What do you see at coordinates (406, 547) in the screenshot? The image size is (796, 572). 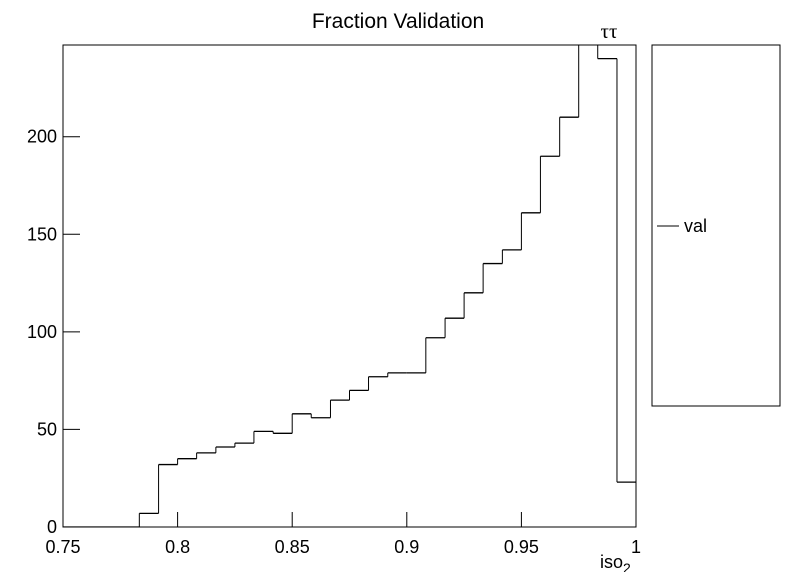 I see `x-tick-label: 0.9` at bounding box center [406, 547].